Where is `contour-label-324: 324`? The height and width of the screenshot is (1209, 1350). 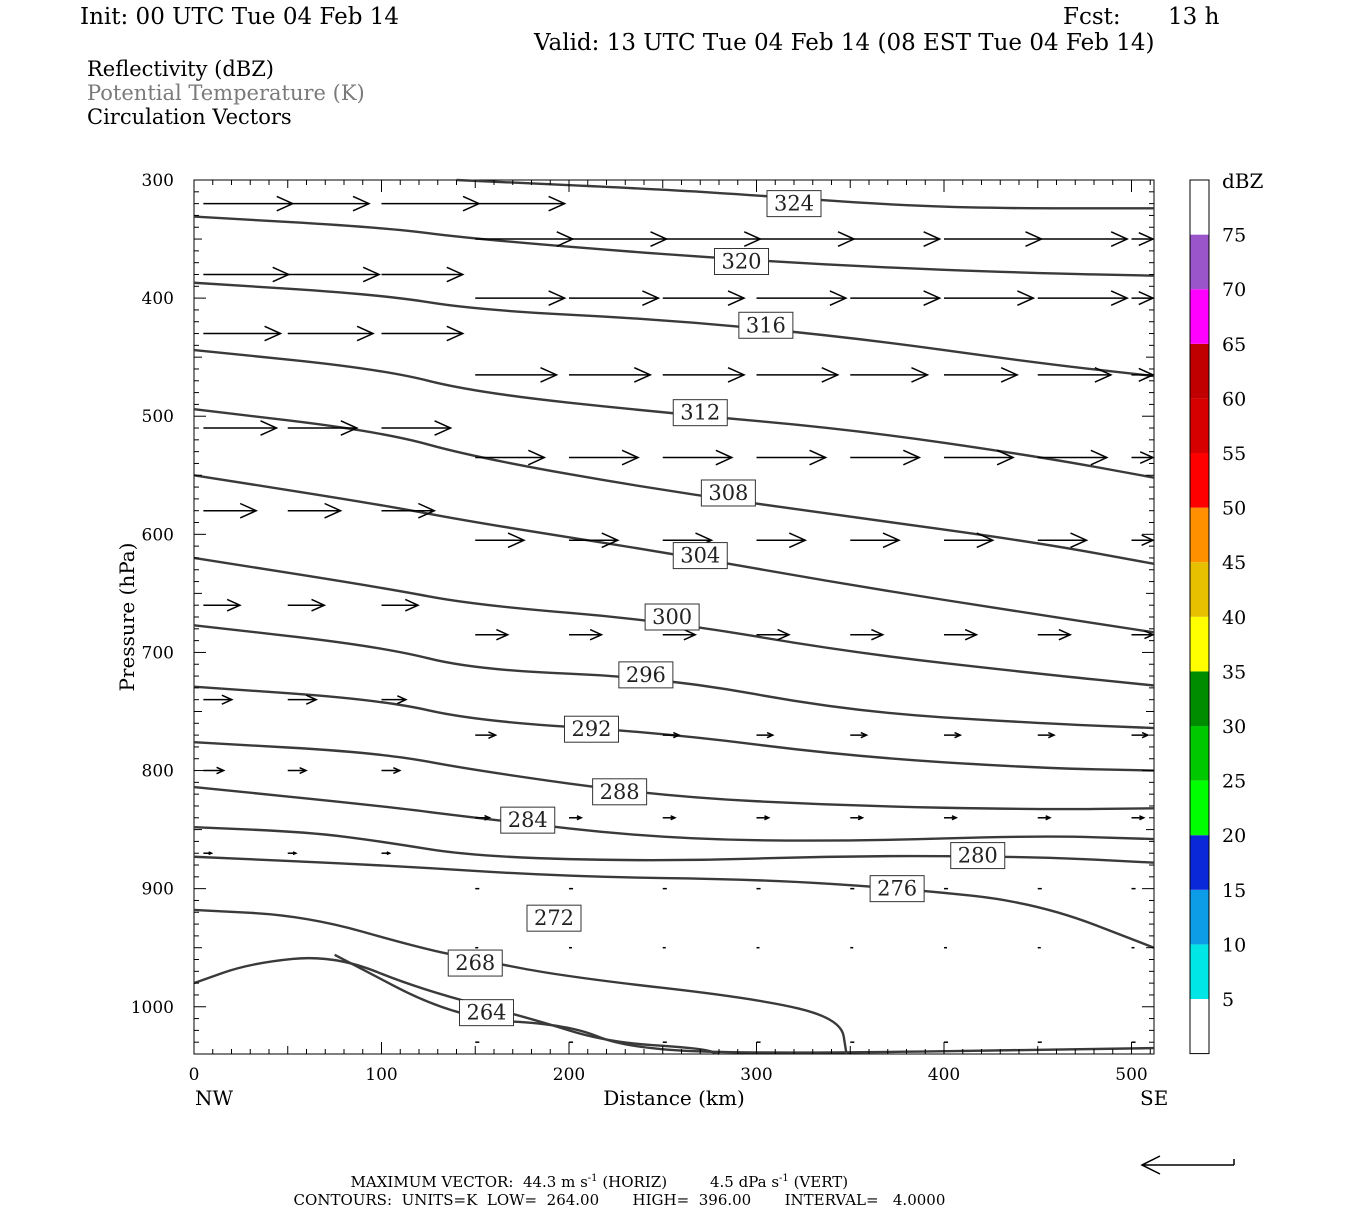 contour-label-324: 324 is located at coordinates (794, 204).